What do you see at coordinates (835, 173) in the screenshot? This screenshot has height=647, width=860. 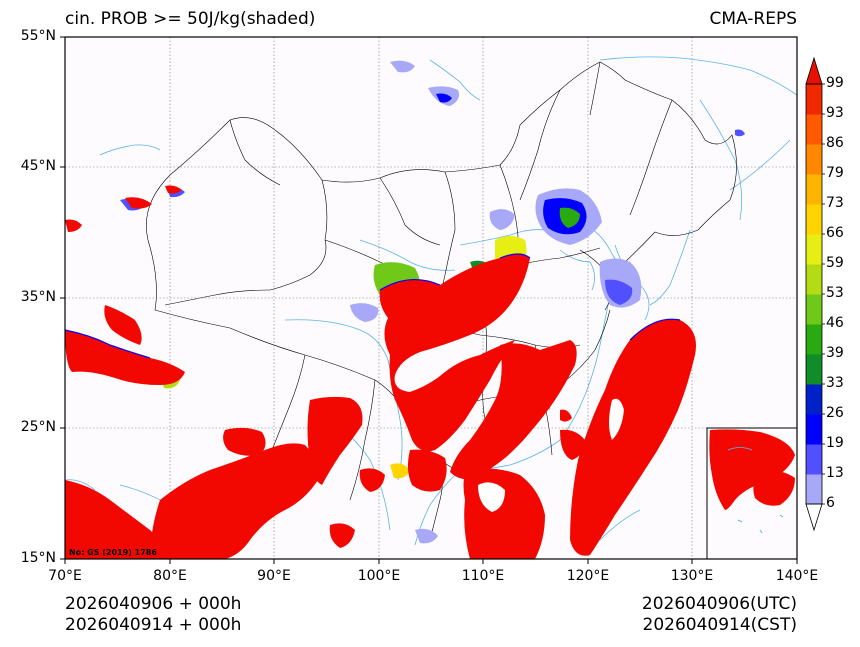 I see `colorbar-tick-label: 79` at bounding box center [835, 173].